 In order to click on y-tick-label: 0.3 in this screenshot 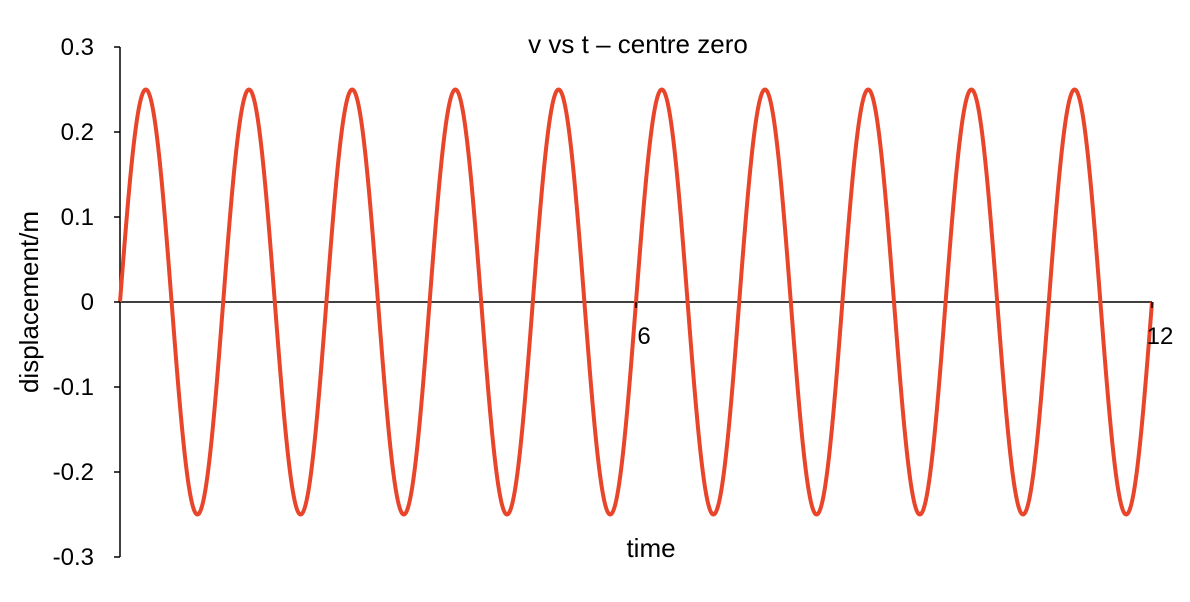, I will do `click(77, 47)`.